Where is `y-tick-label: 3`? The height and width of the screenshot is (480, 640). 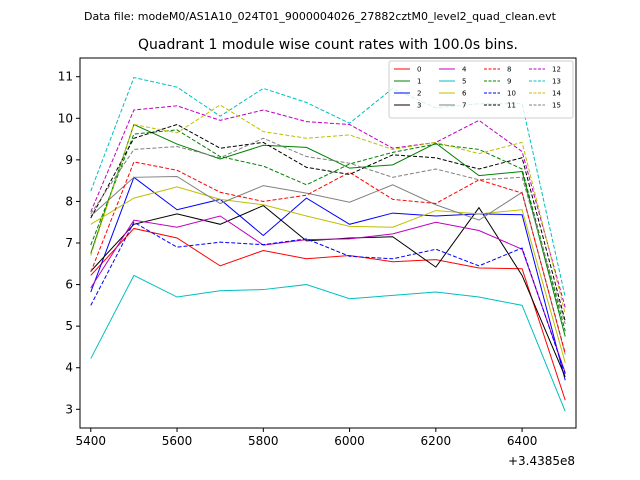 y-tick-label: 3 is located at coordinates (69, 409).